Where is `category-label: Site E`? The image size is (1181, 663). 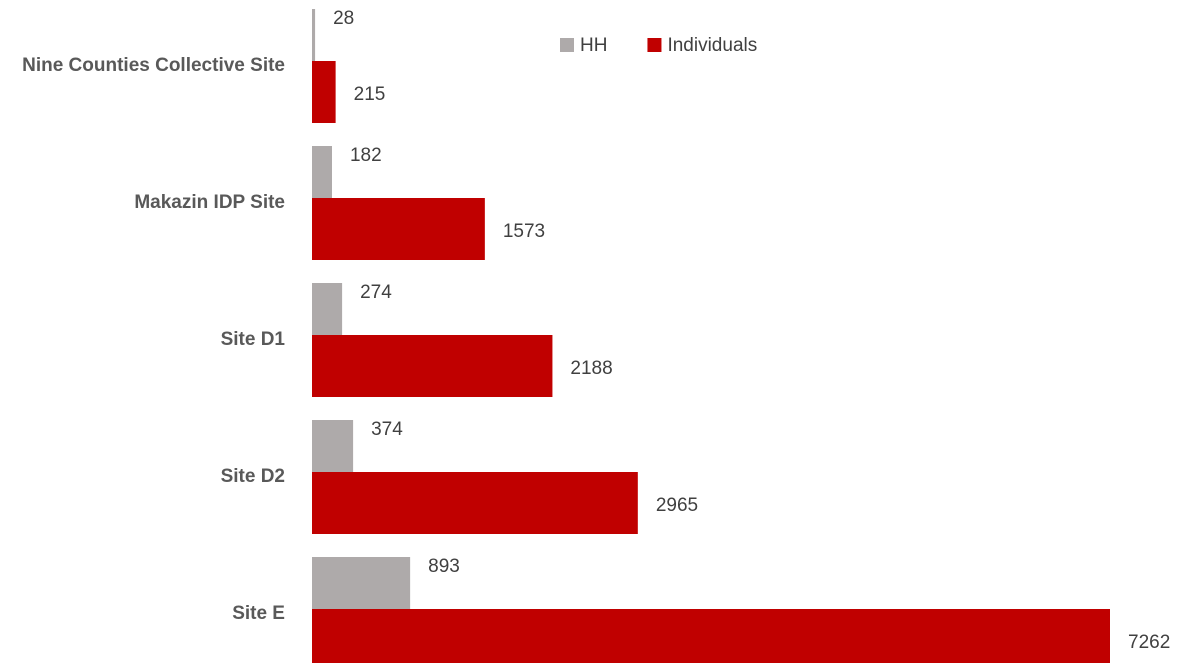
category-label: Site E is located at coordinates (258, 613).